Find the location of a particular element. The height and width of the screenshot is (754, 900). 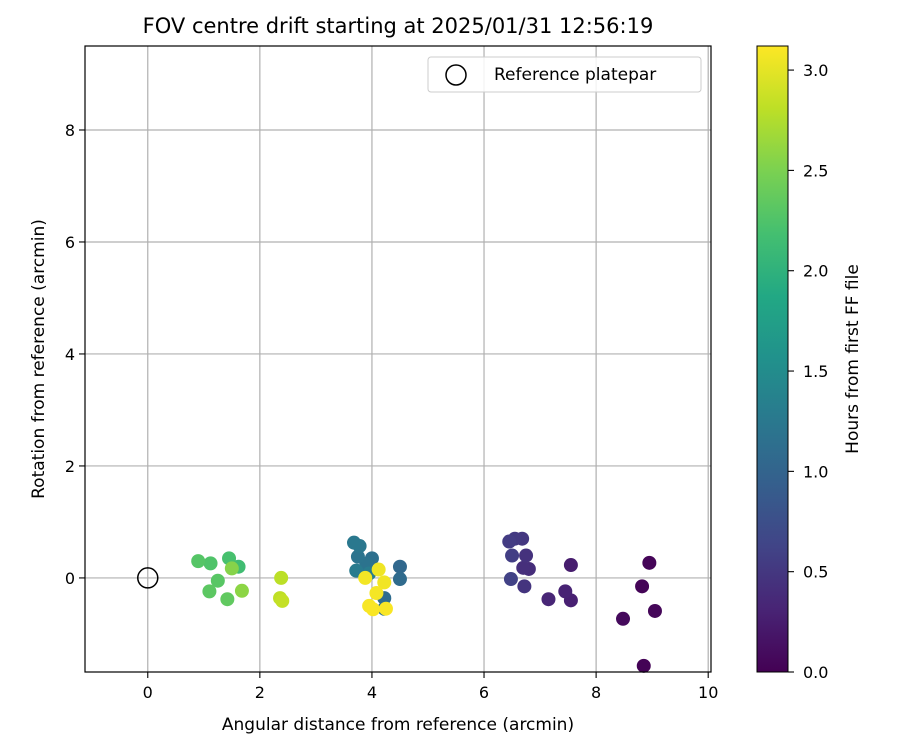

data-points is located at coordinates (426, 602).